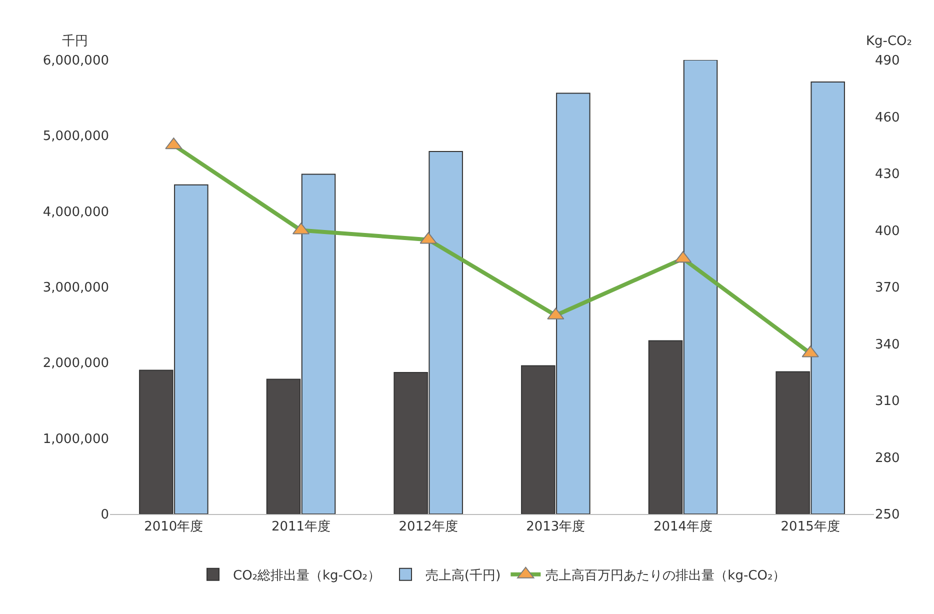 The width and height of the screenshot is (934, 614). I want to click on y-tick-label: 0, so click(104, 515).